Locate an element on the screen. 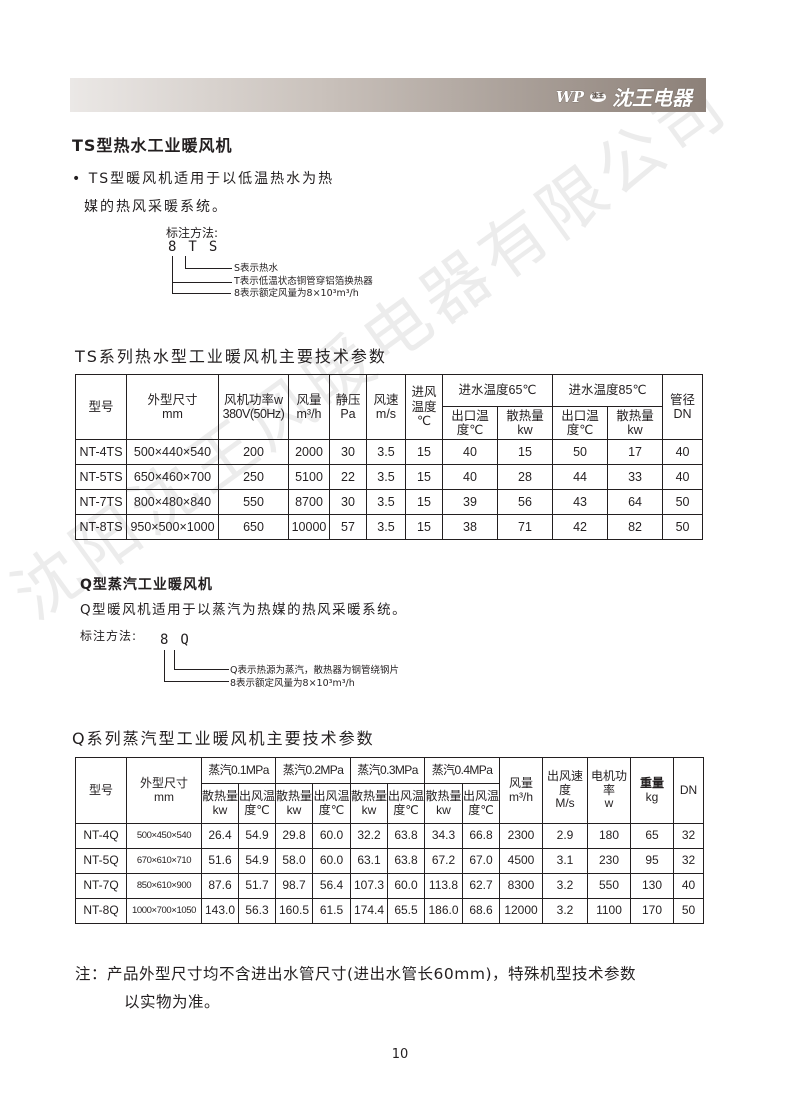  table-cell: 22 is located at coordinates (348, 477).